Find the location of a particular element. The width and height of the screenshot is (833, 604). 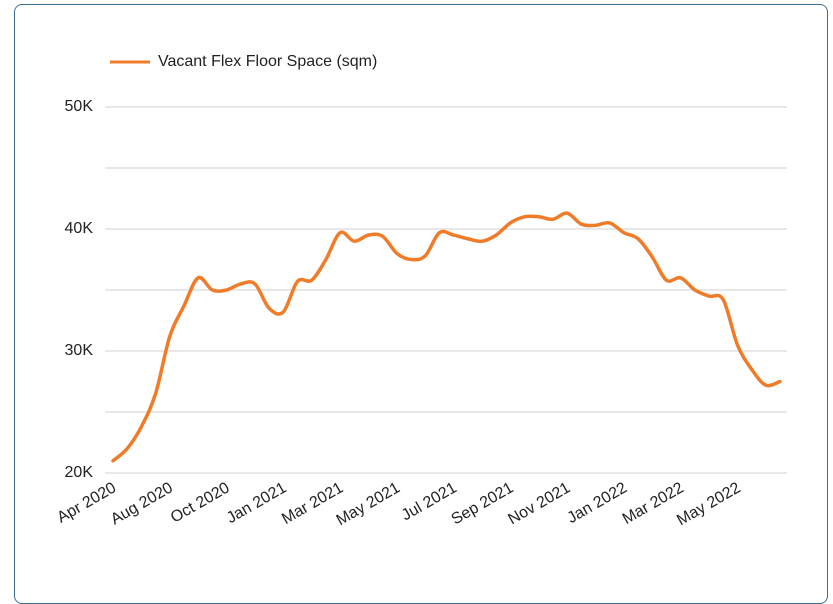

x-tick-label: May 2022 is located at coordinates (708, 504).